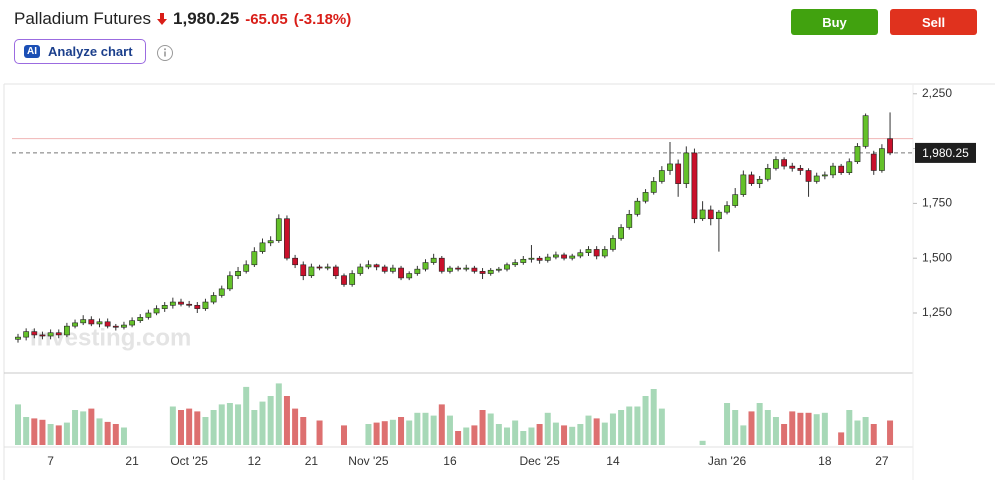 Image resolution: width=995 pixels, height=480 pixels. I want to click on y-tick-label: 1,750, so click(937, 203).